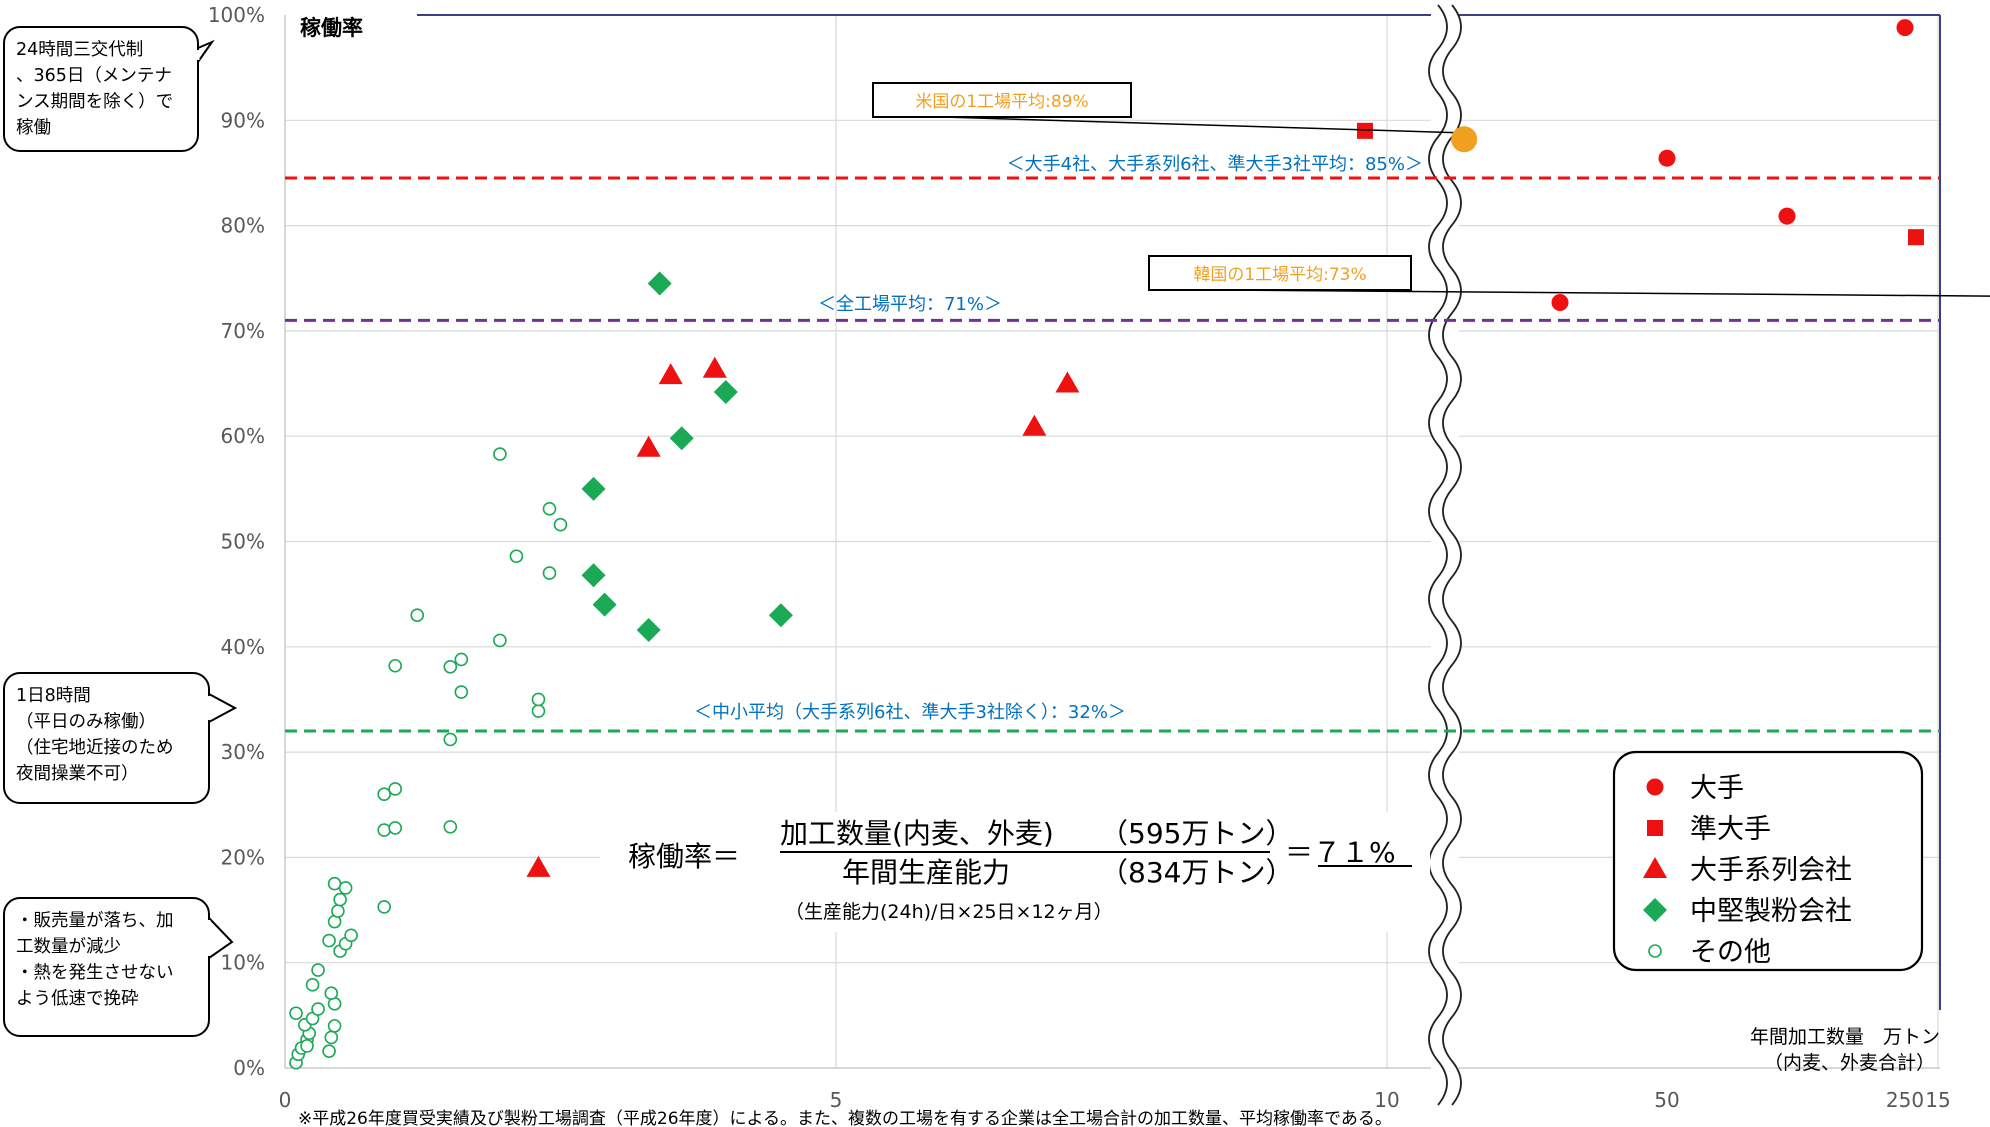 The width and height of the screenshot is (1990, 1127). Describe the element at coordinates (1340, 852) in the screenshot. I see `formula-result: ＝７１%` at that location.